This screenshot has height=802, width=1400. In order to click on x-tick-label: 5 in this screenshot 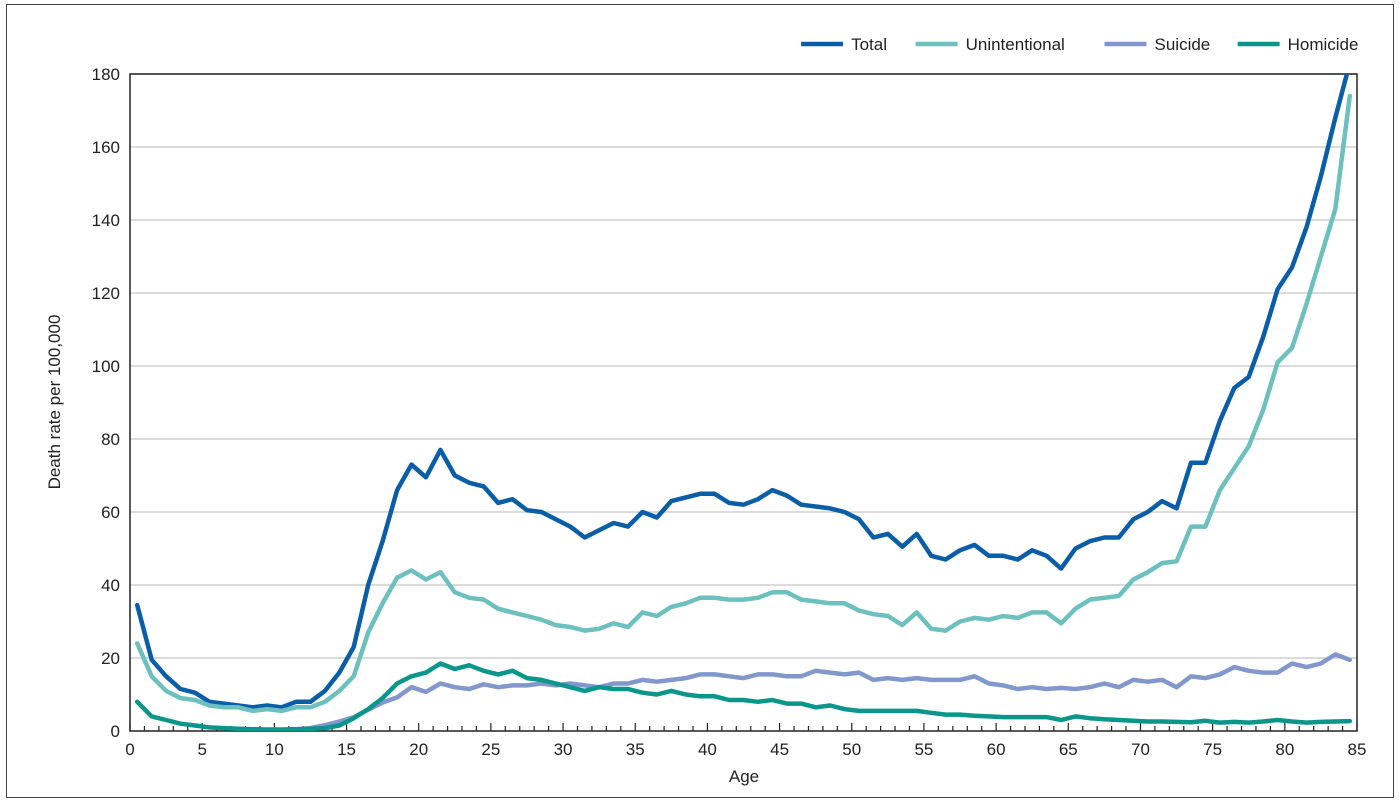, I will do `click(201, 749)`.